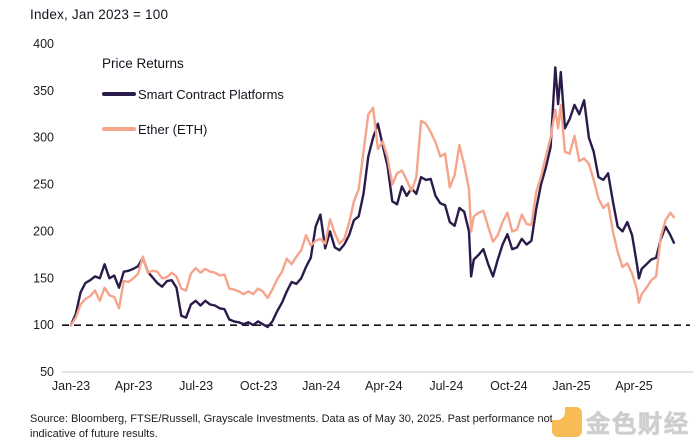  I want to click on legend-label-eth: Ether (ETH), so click(173, 129).